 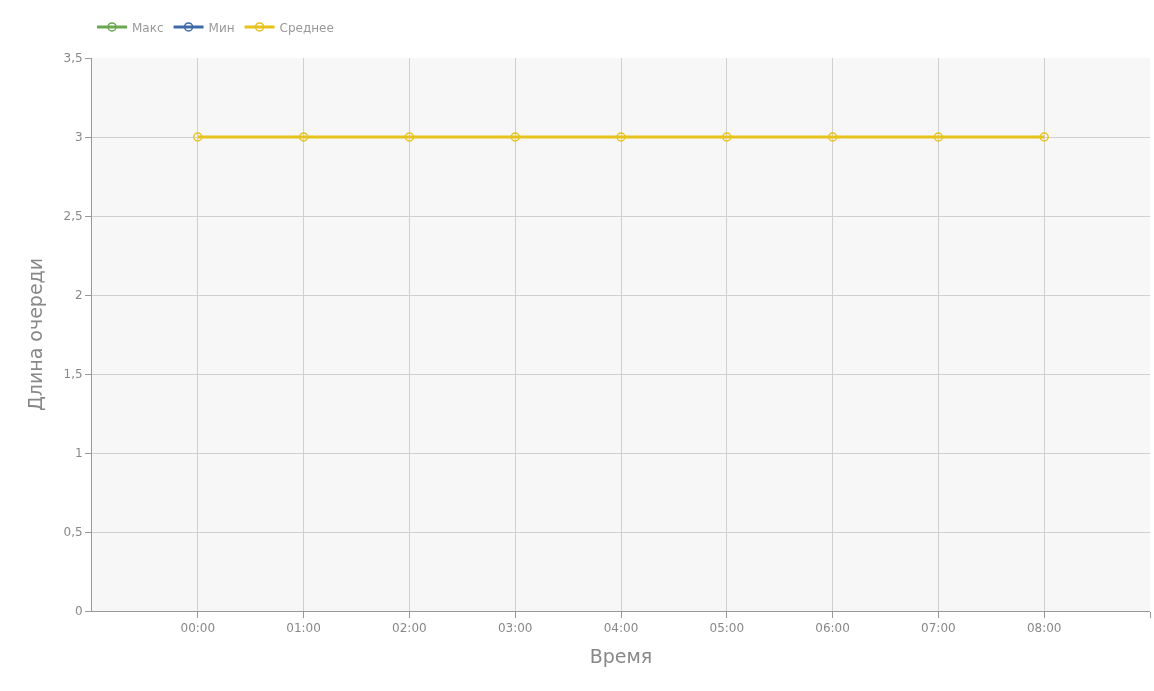 What do you see at coordinates (409, 628) in the screenshot?
I see `x-tick-label: 02:00` at bounding box center [409, 628].